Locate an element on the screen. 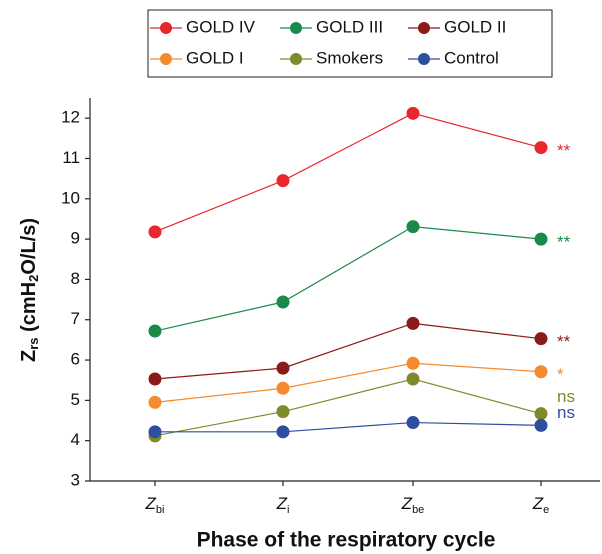 This screenshot has height=554, width=602. y-title-part: rs is located at coordinates (33, 343).